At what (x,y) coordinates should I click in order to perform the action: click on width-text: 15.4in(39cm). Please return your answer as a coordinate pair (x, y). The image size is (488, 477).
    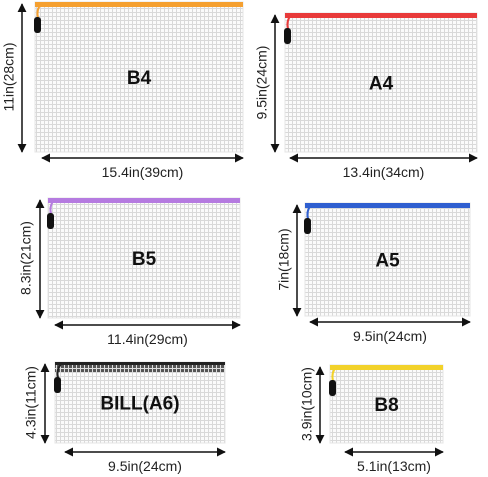
    Looking at the image, I should click on (143, 172).